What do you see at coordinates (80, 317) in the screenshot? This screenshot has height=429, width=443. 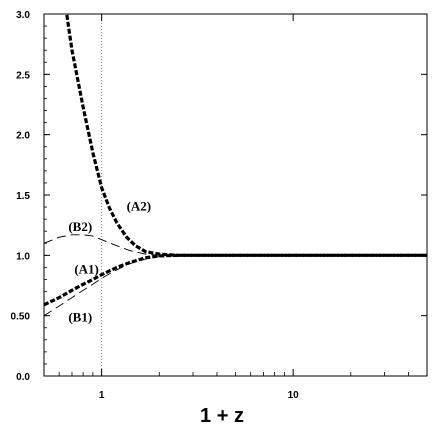 I see `curve-label-b1: (B1)` at bounding box center [80, 317].